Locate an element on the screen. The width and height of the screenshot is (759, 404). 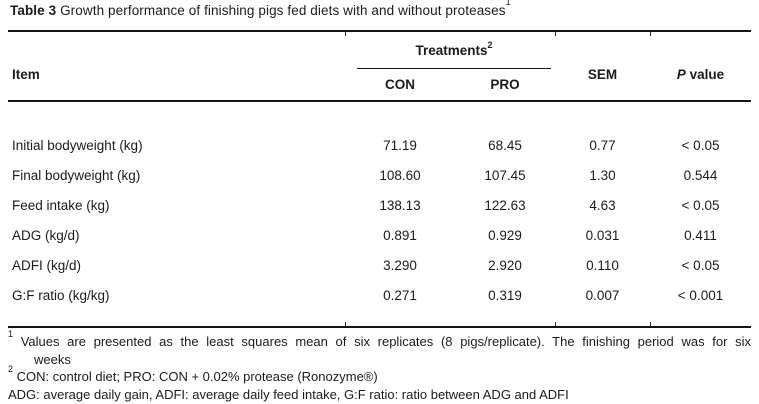
pro-value: 0.319 is located at coordinates (505, 295).